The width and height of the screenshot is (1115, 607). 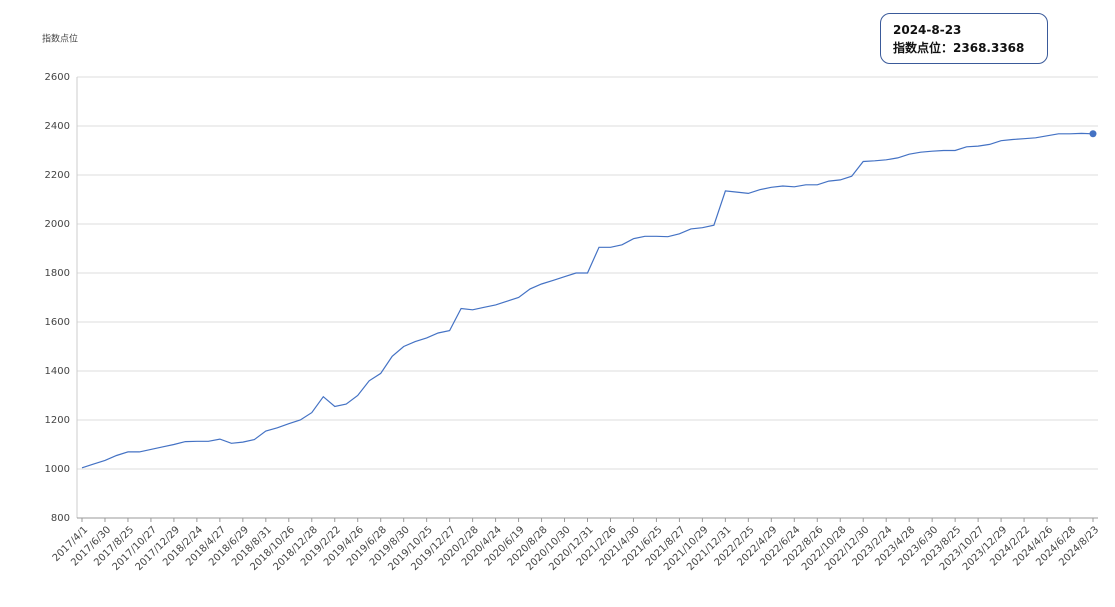 What do you see at coordinates (57, 126) in the screenshot?
I see `y-tick-label: 2400` at bounding box center [57, 126].